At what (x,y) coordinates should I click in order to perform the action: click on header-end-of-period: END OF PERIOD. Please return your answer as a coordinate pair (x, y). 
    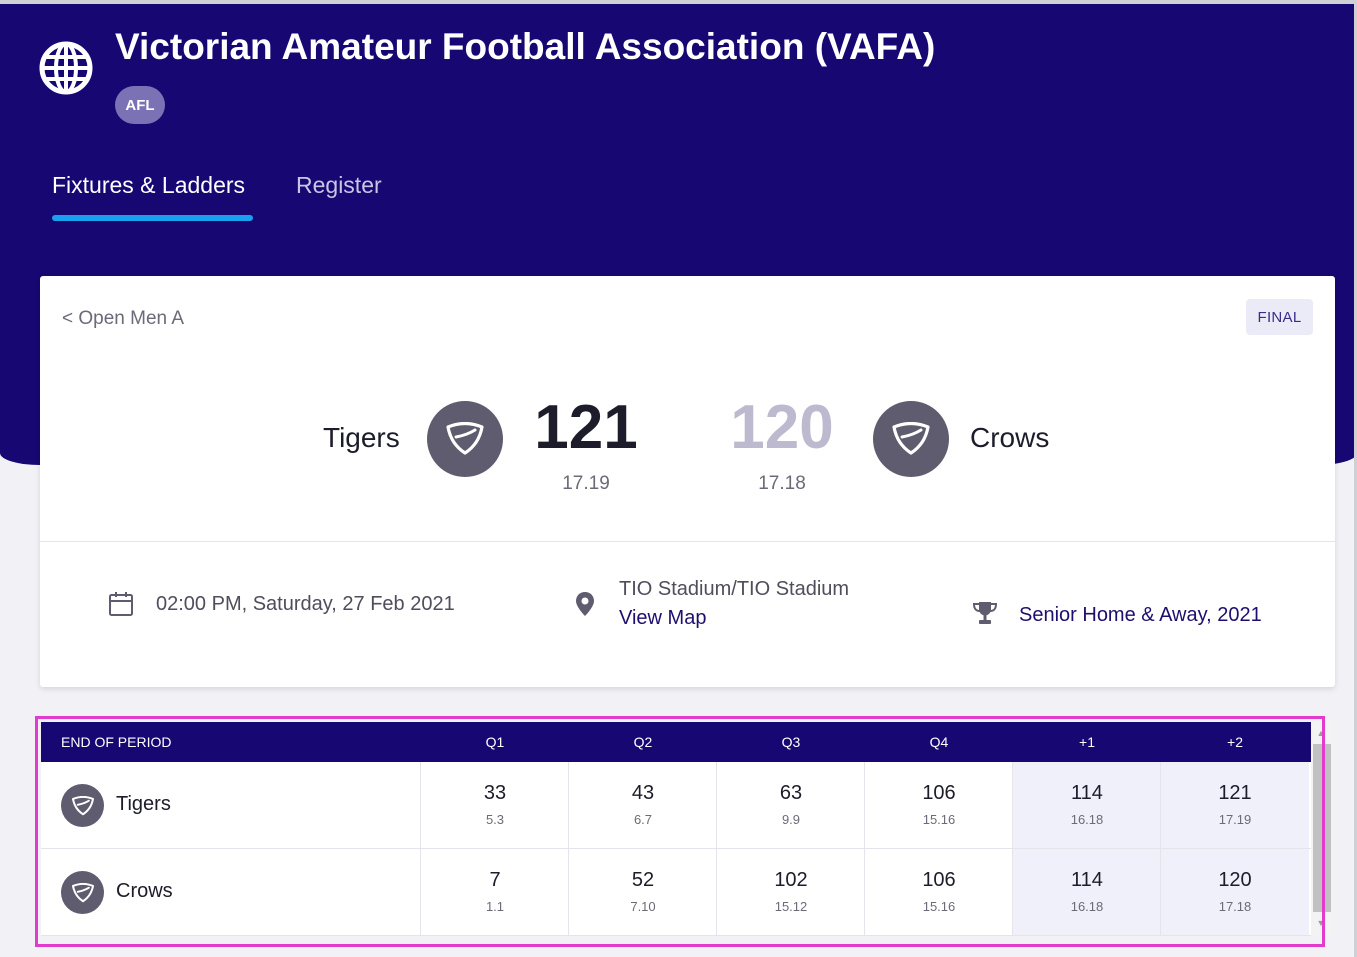
    Looking at the image, I should click on (116, 742).